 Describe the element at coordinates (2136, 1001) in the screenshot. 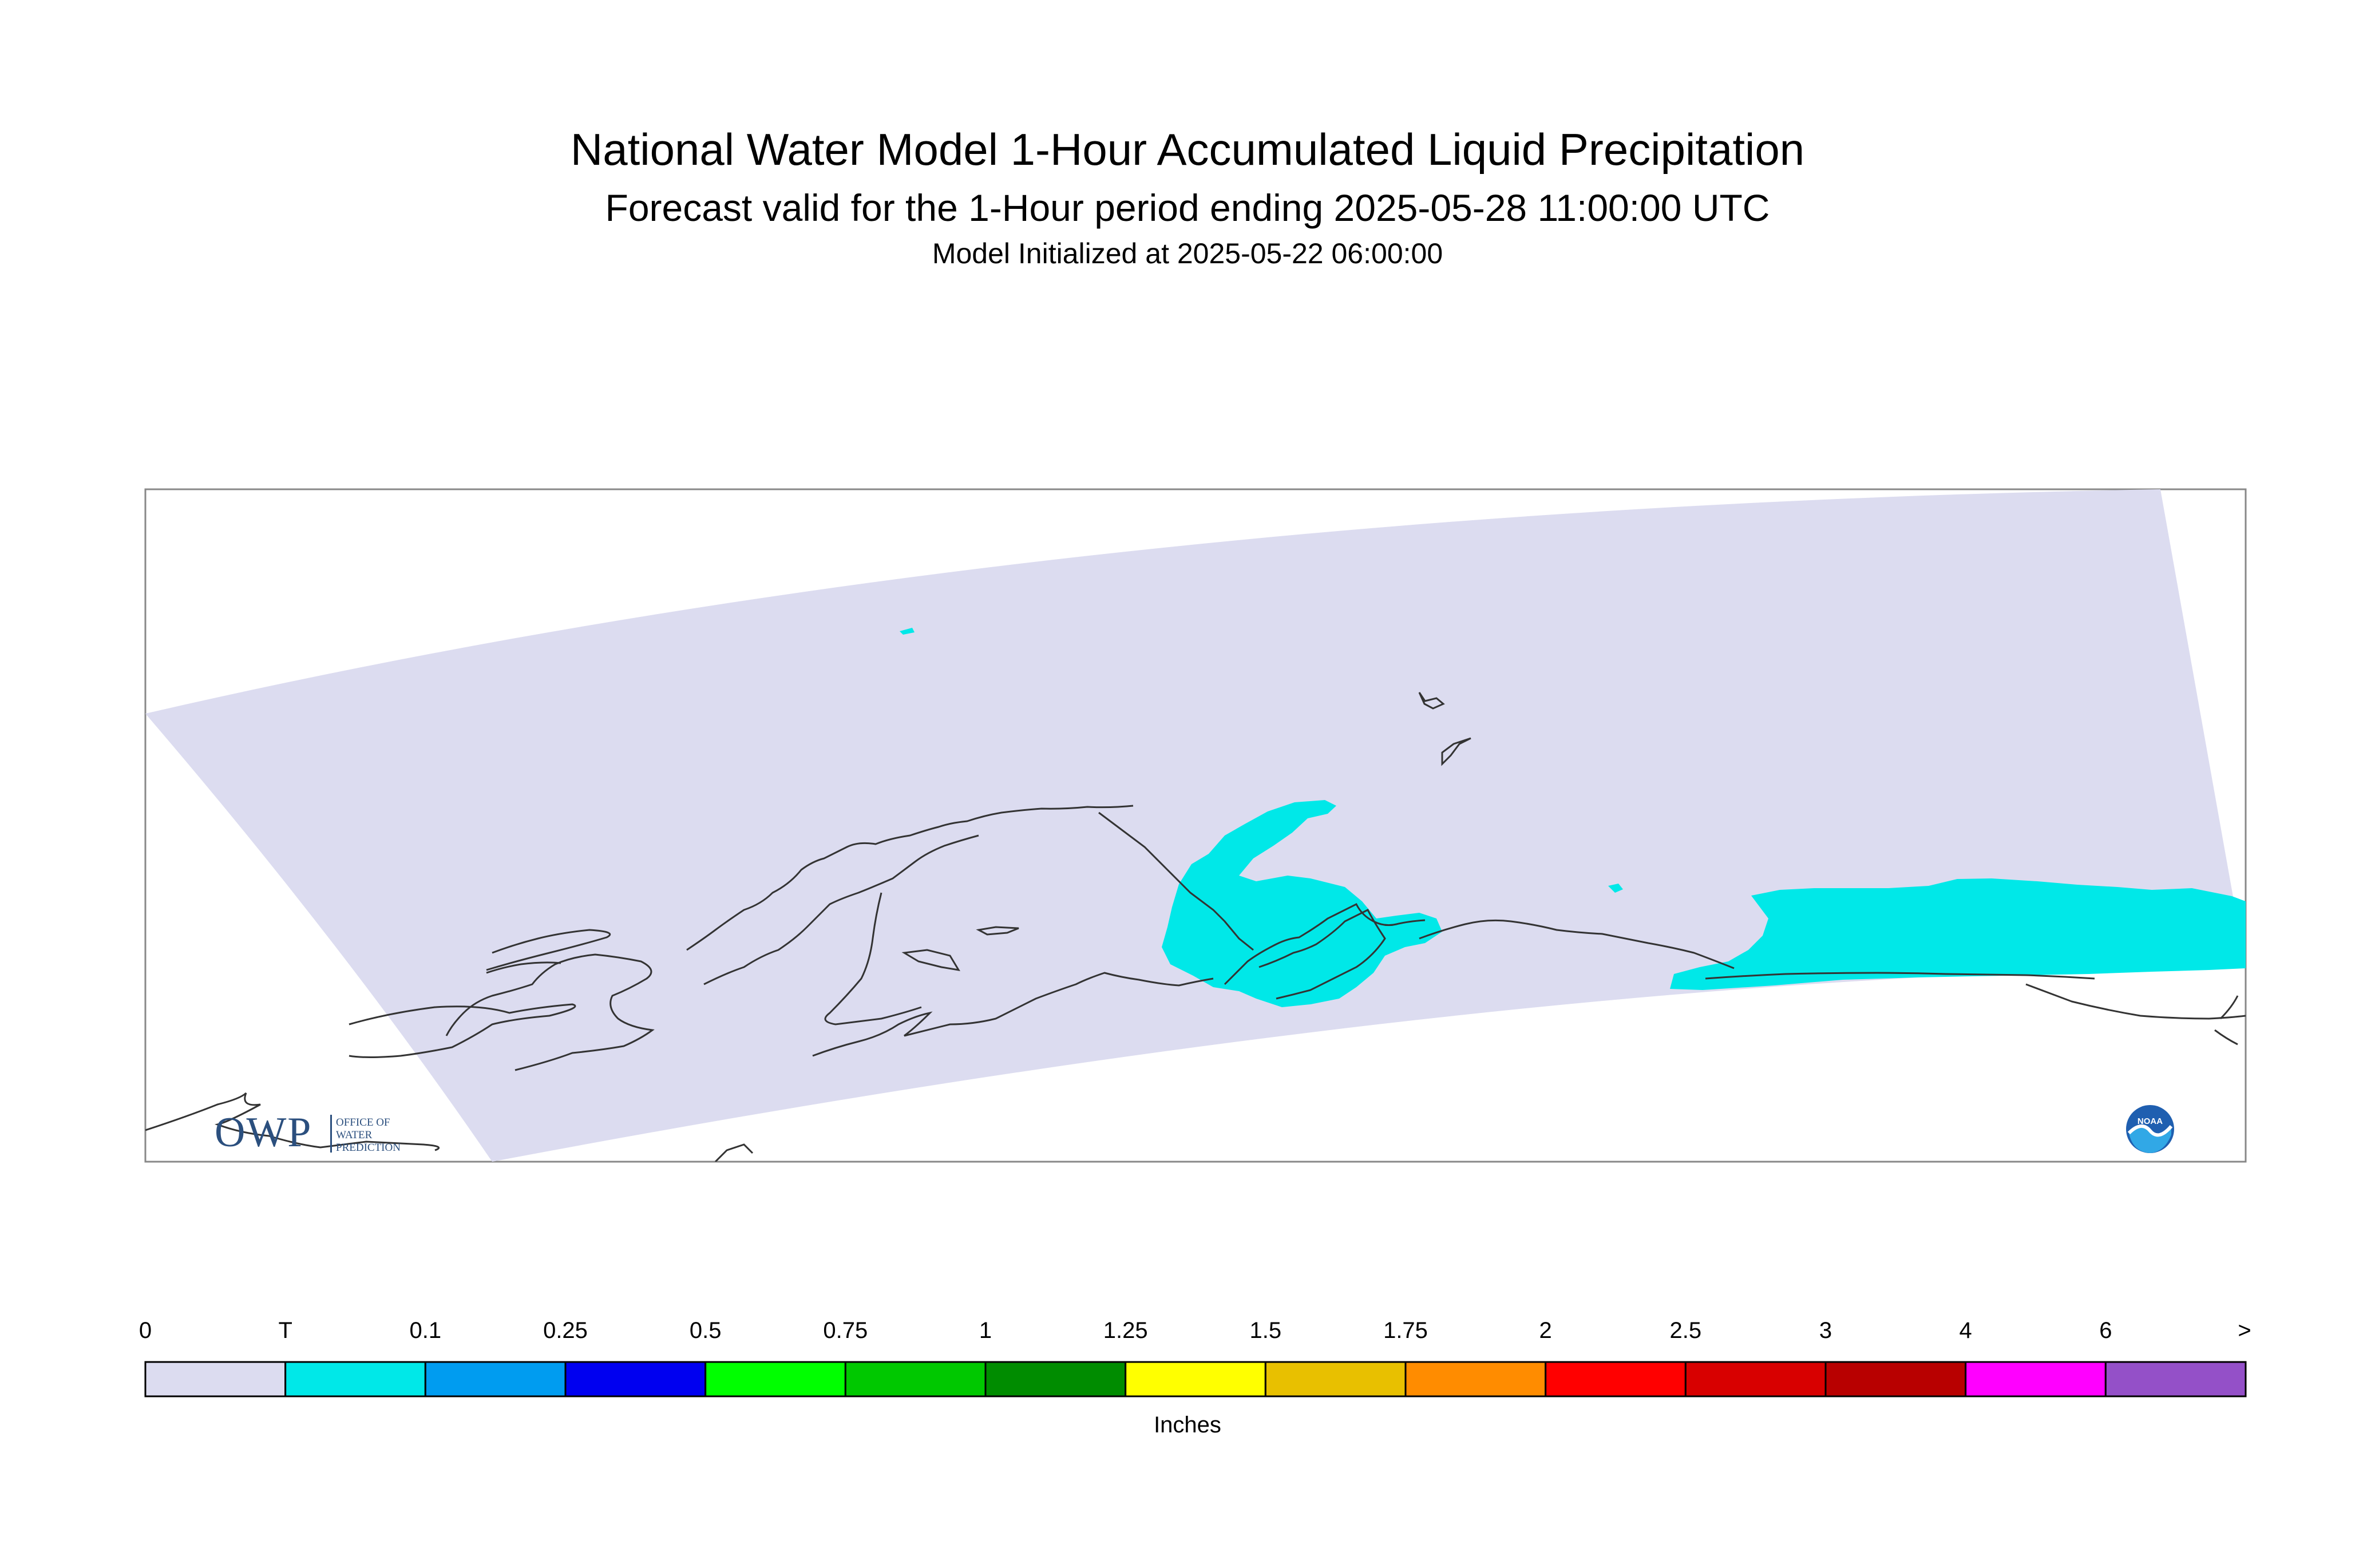

I see `coast-panhandle` at that location.